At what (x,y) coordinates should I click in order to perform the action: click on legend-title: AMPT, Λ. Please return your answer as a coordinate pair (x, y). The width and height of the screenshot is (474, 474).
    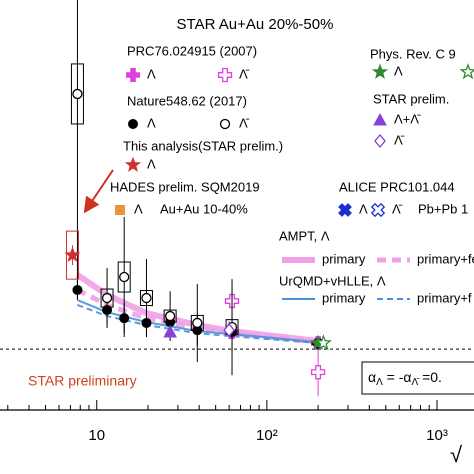
    Looking at the image, I should click on (304, 235).